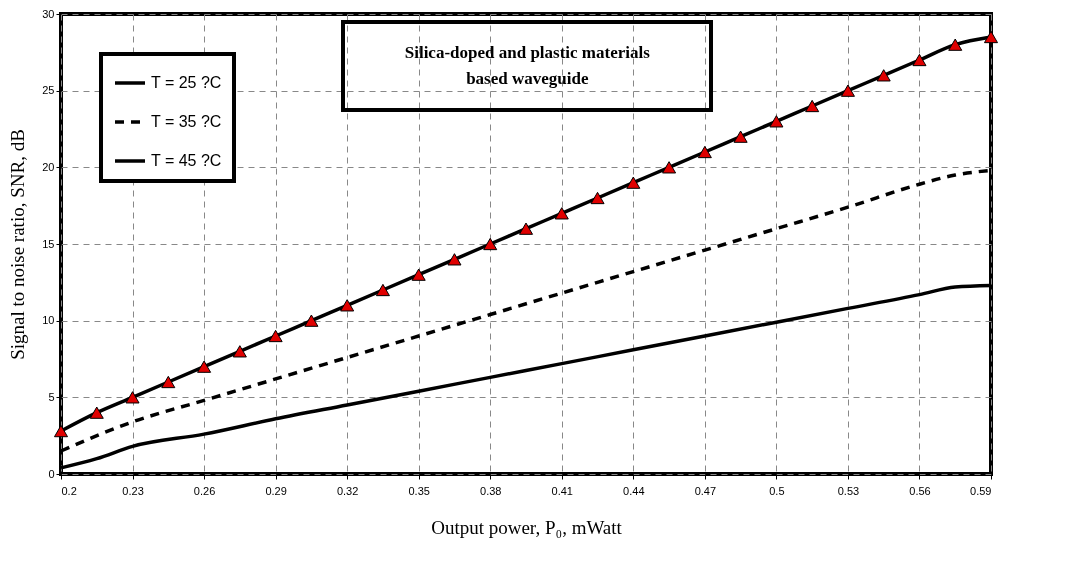 Image resolution: width=1086 pixels, height=570 pixels. I want to click on y-tick-label: 0, so click(51, 473).